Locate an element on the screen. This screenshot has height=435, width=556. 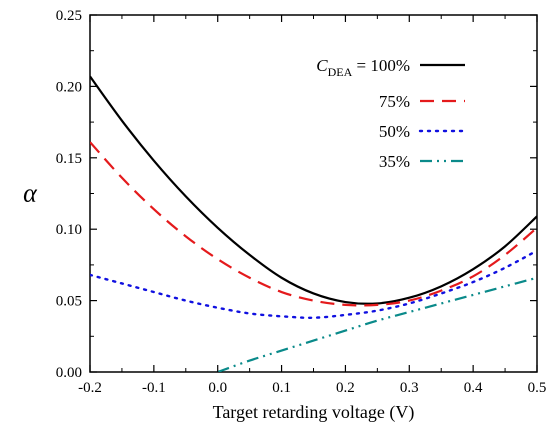
legend-series-name: = 100% is located at coordinates (381, 65).